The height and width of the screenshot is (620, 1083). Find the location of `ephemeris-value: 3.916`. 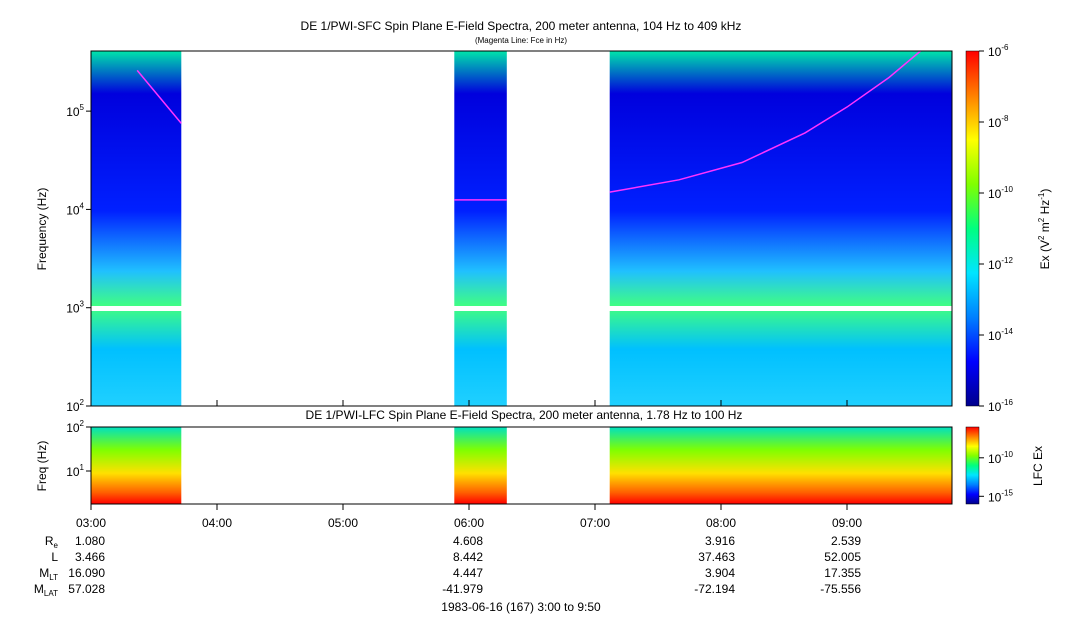

ephemeris-value: 3.916 is located at coordinates (720, 541).